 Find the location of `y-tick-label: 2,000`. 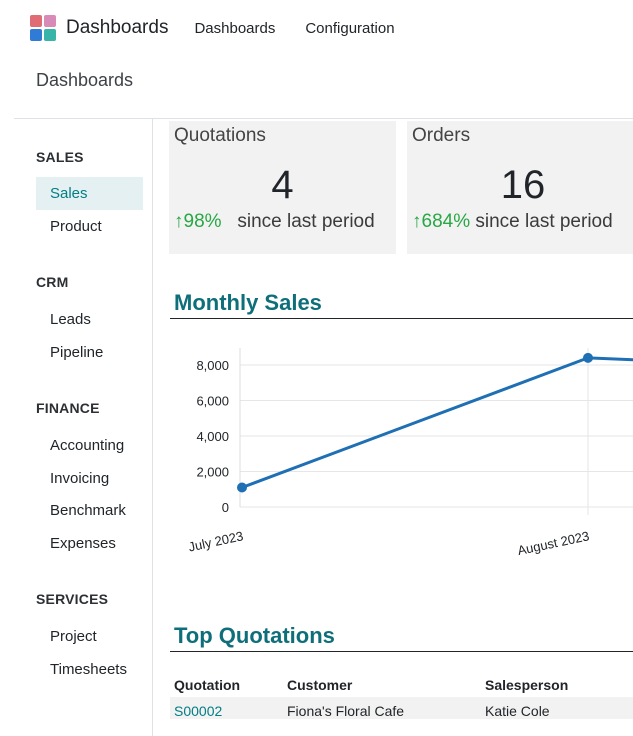

y-tick-label: 2,000 is located at coordinates (212, 472).